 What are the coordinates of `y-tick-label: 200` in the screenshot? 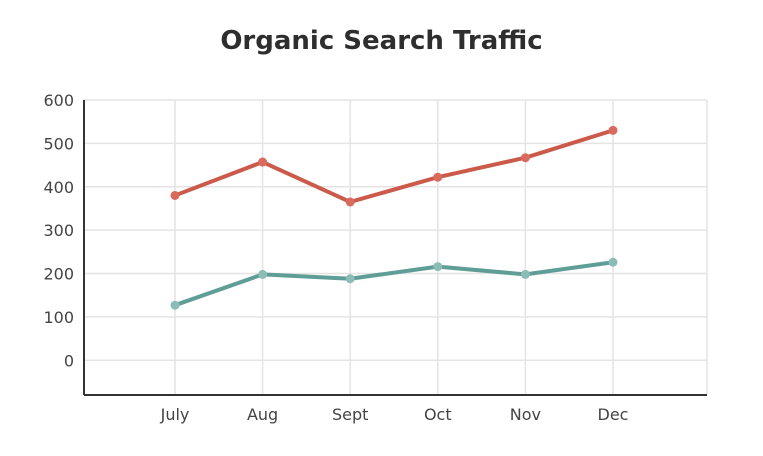 It's located at (58, 274).